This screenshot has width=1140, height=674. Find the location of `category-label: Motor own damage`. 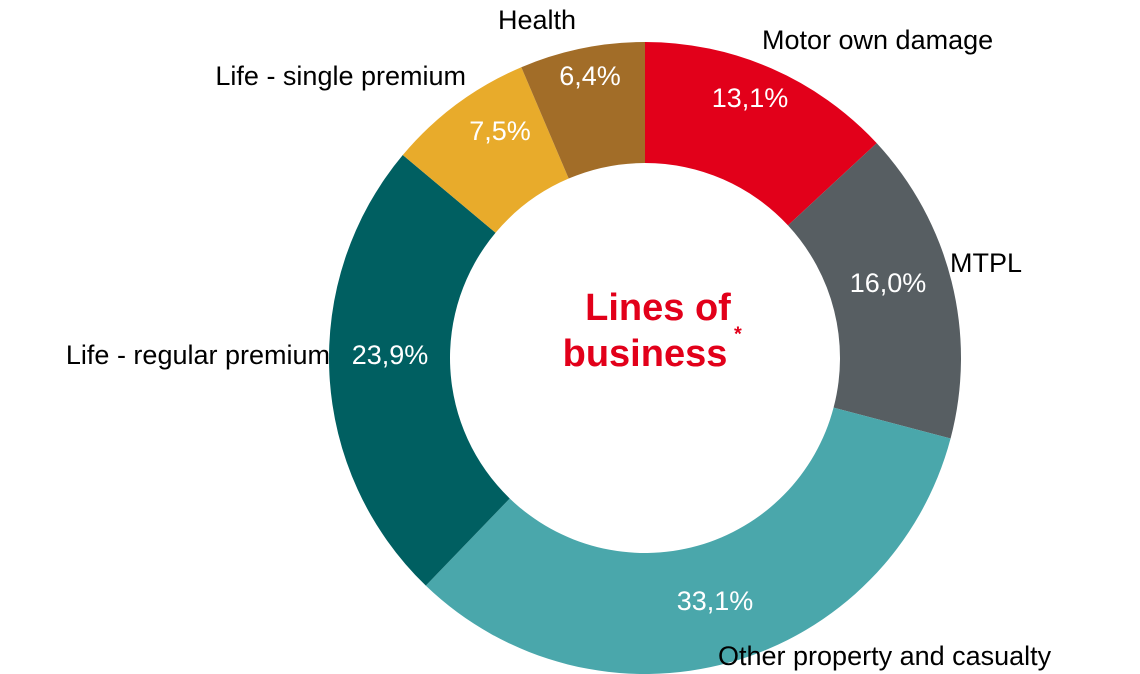

category-label: Motor own damage is located at coordinates (877, 40).